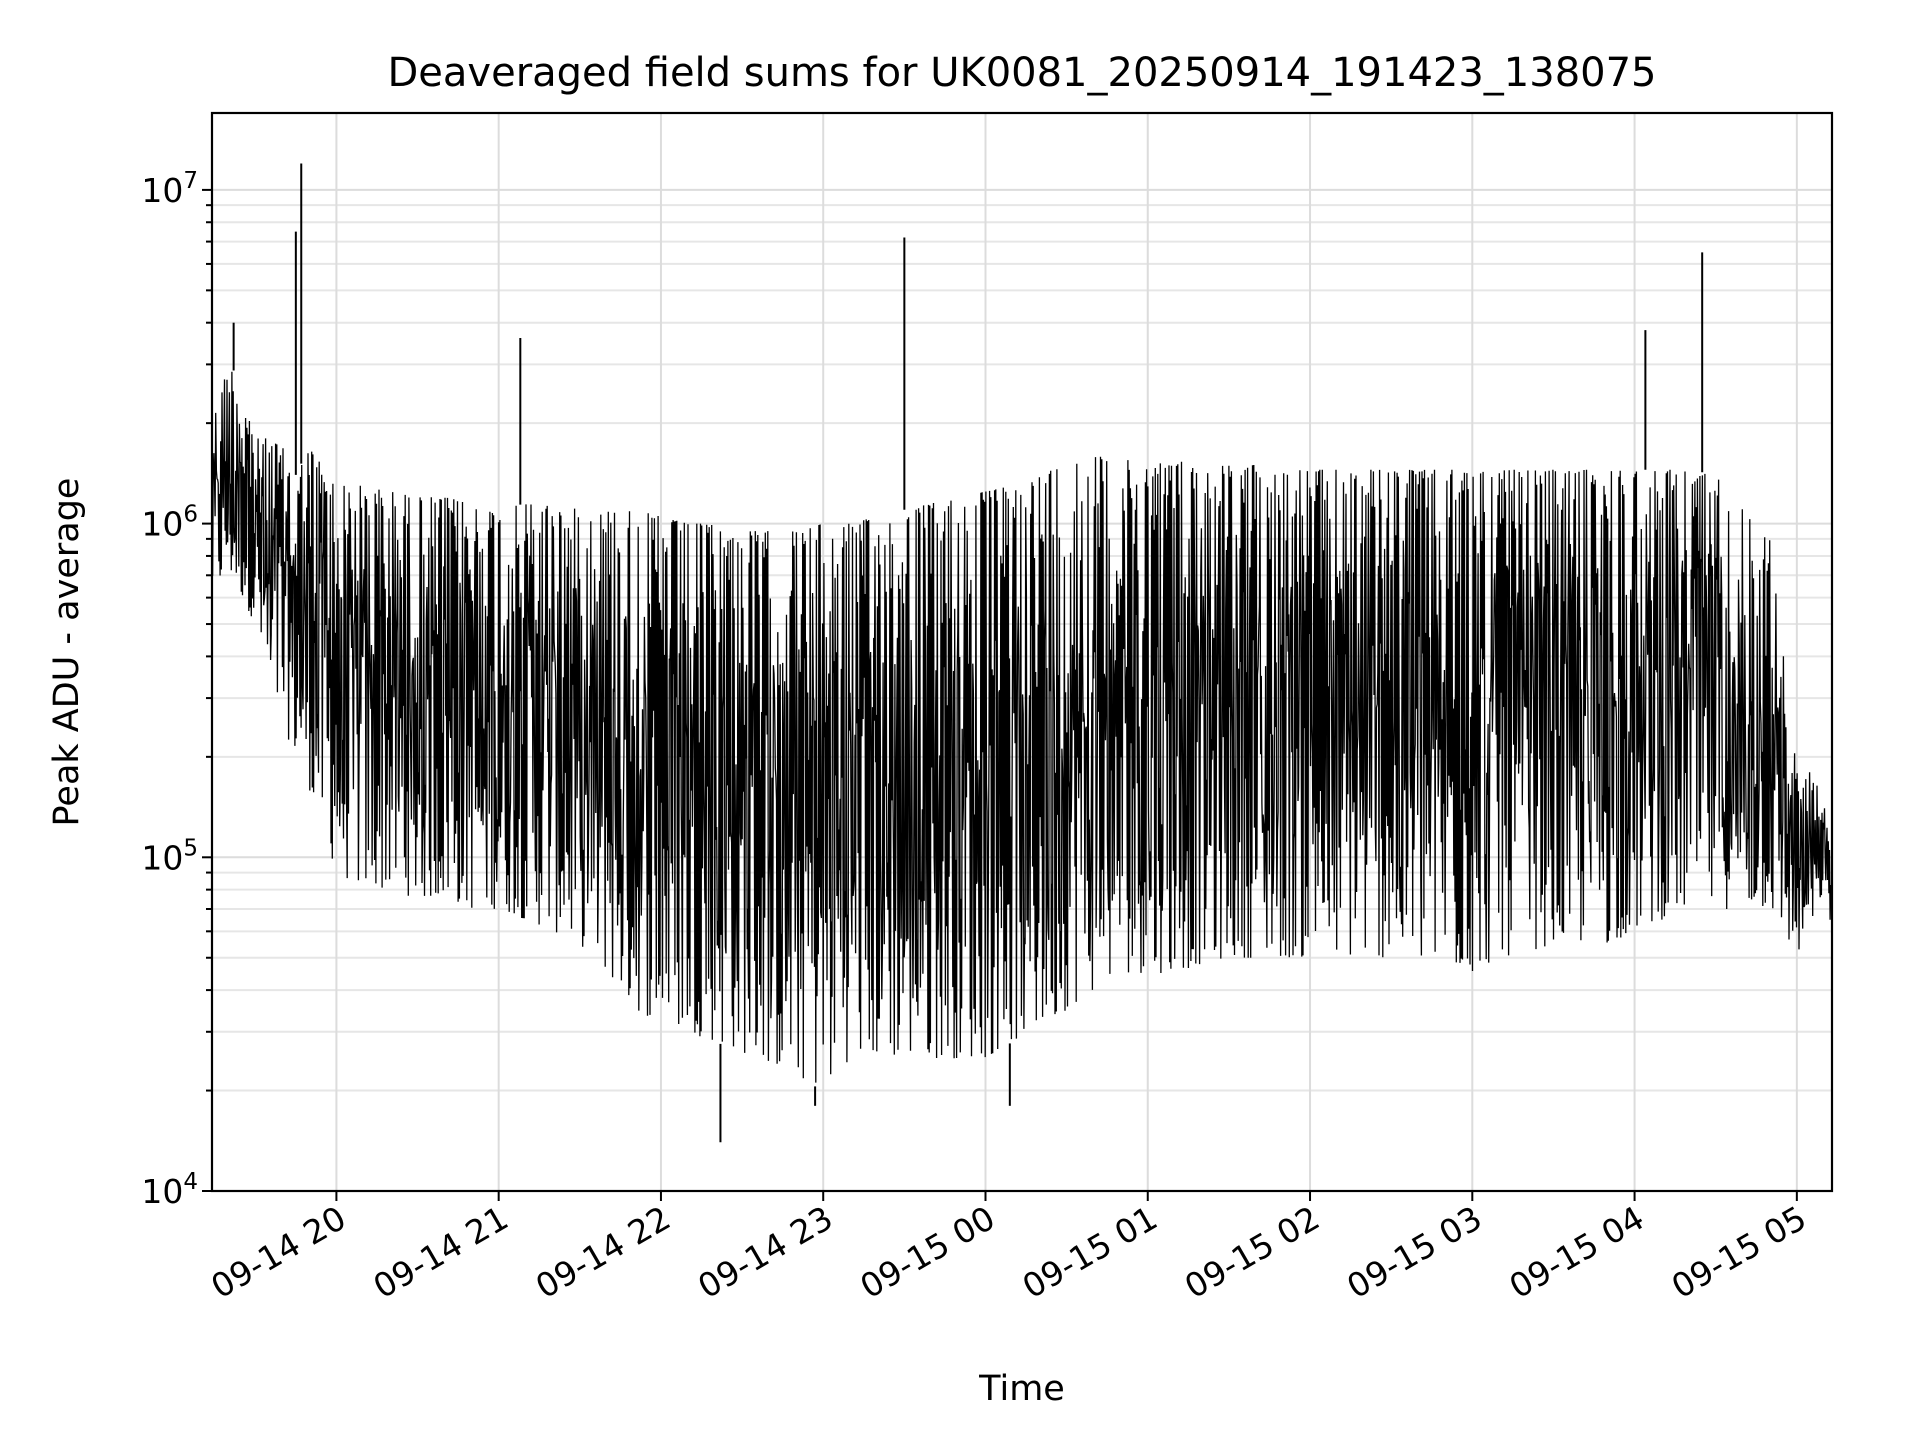 This screenshot has height=1440, width=1920. What do you see at coordinates (441, 1252) in the screenshot?
I see `x-tick-label: 09-14 21` at bounding box center [441, 1252].